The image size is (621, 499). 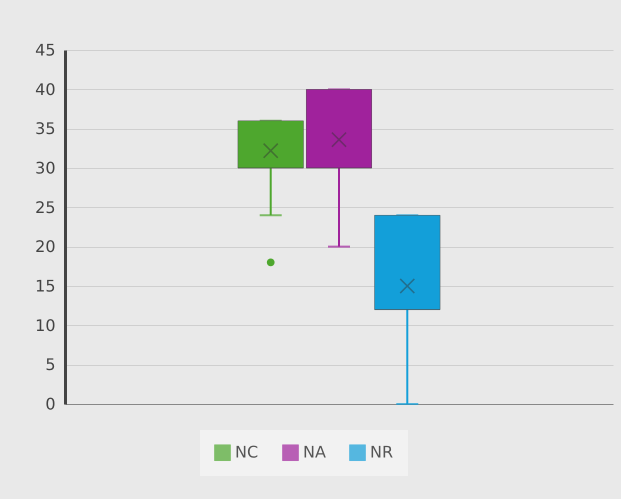 I want to click on y-tick-label: 0, so click(x=50, y=404).